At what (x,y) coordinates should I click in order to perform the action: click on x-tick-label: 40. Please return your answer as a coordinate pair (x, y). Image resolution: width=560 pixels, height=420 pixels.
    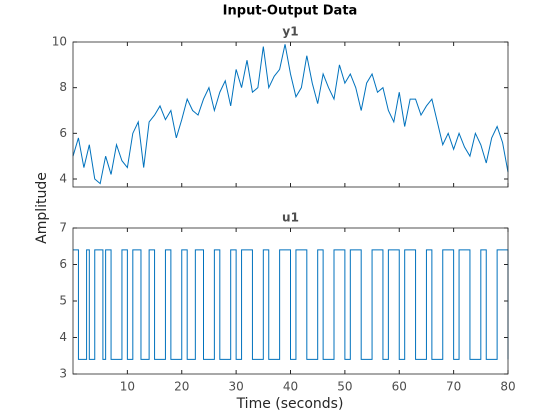
    Looking at the image, I should click on (290, 387).